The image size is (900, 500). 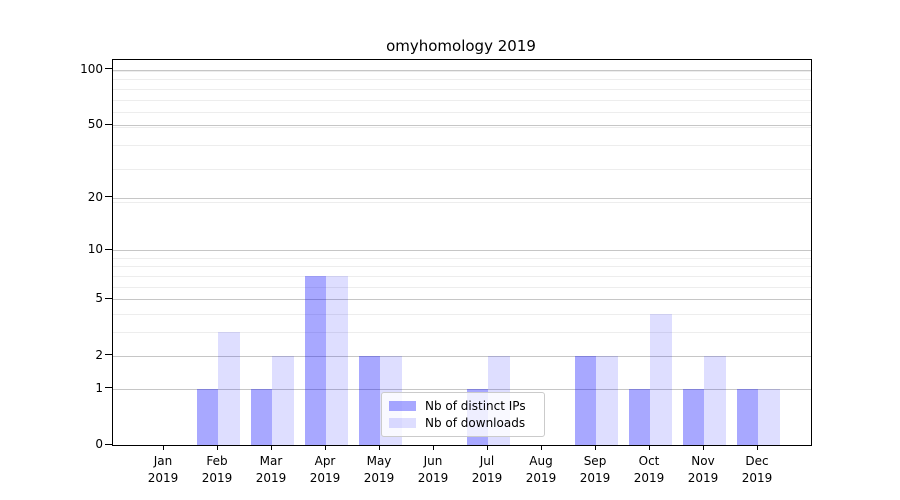 What do you see at coordinates (402, 423) in the screenshot?
I see `legend-swatch-downloads` at bounding box center [402, 423].